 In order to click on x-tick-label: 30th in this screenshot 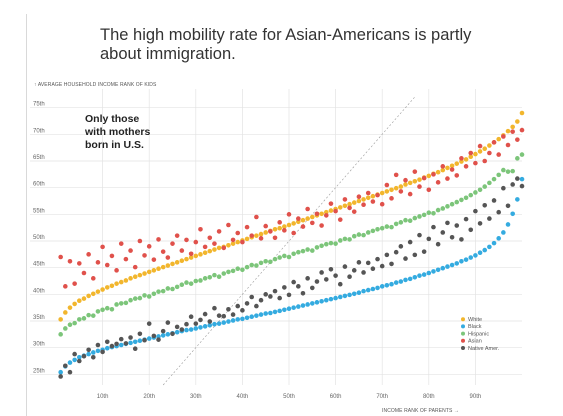, I will do `click(196, 397)`.